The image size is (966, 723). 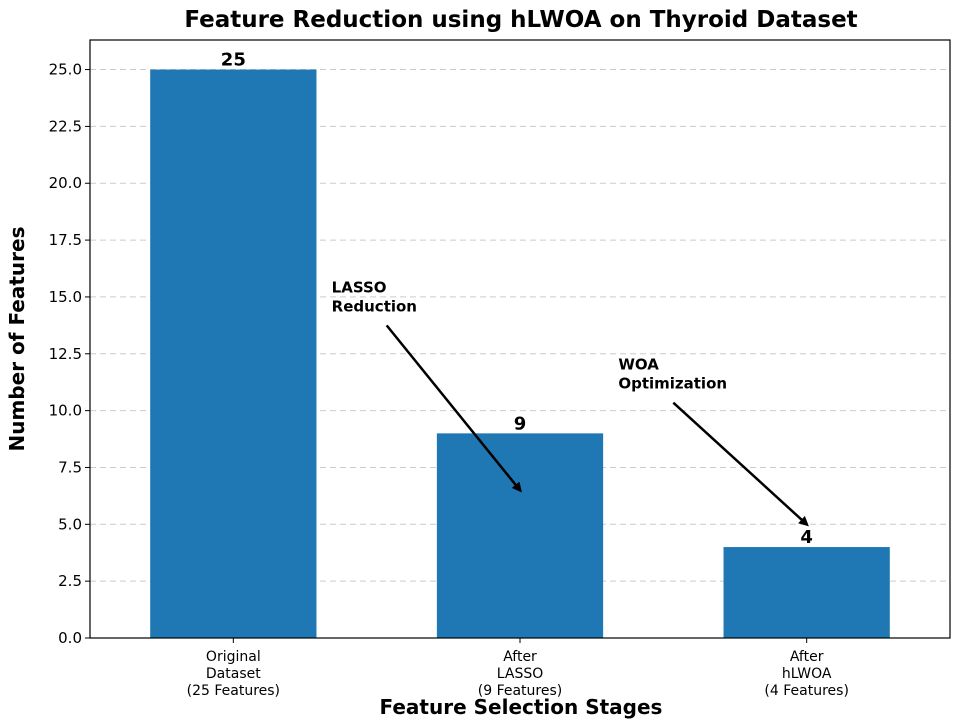 What do you see at coordinates (65, 70) in the screenshot?
I see `y-tick-label: 25.0` at bounding box center [65, 70].